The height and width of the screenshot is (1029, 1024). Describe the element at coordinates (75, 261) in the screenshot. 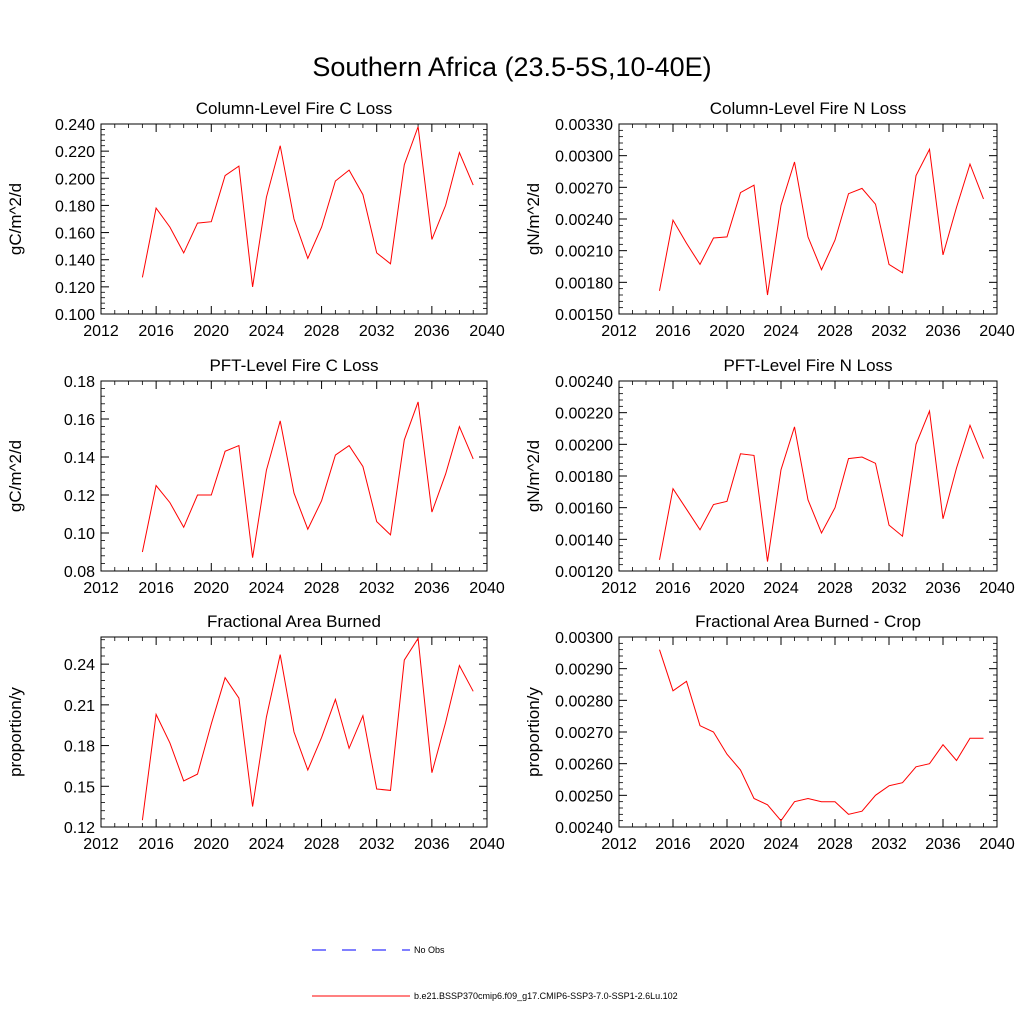

I see `y-tick-label: 0.140` at that location.